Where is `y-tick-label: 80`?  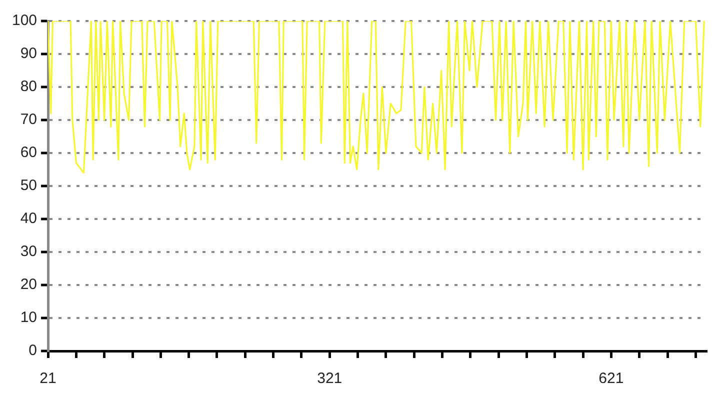 y-tick-label: 80 is located at coordinates (29, 87).